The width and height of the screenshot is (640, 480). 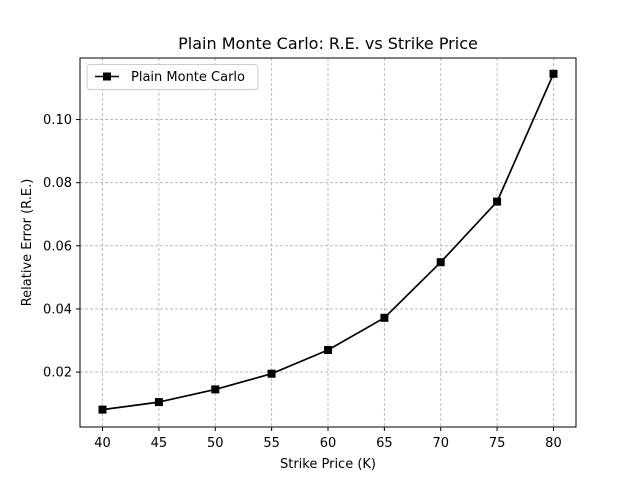 What do you see at coordinates (328, 43) in the screenshot?
I see `chart-title: Plain Monte Carlo: R.E. vs Strike Price` at bounding box center [328, 43].